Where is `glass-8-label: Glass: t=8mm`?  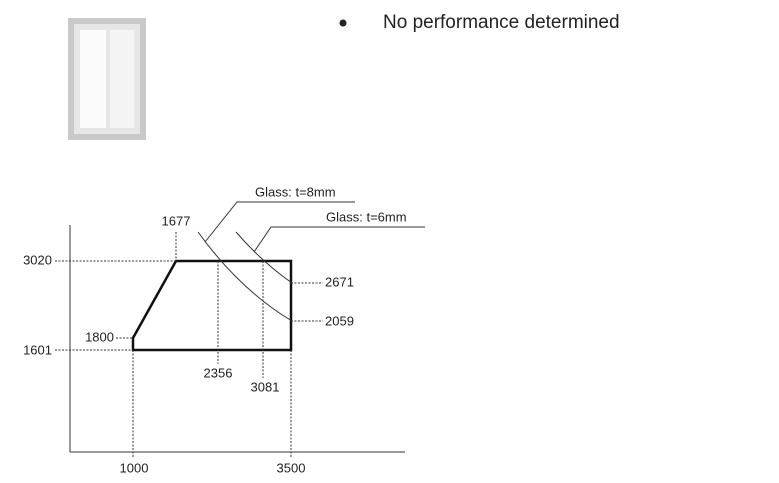 glass-8-label: Glass: t=8mm is located at coordinates (295, 191).